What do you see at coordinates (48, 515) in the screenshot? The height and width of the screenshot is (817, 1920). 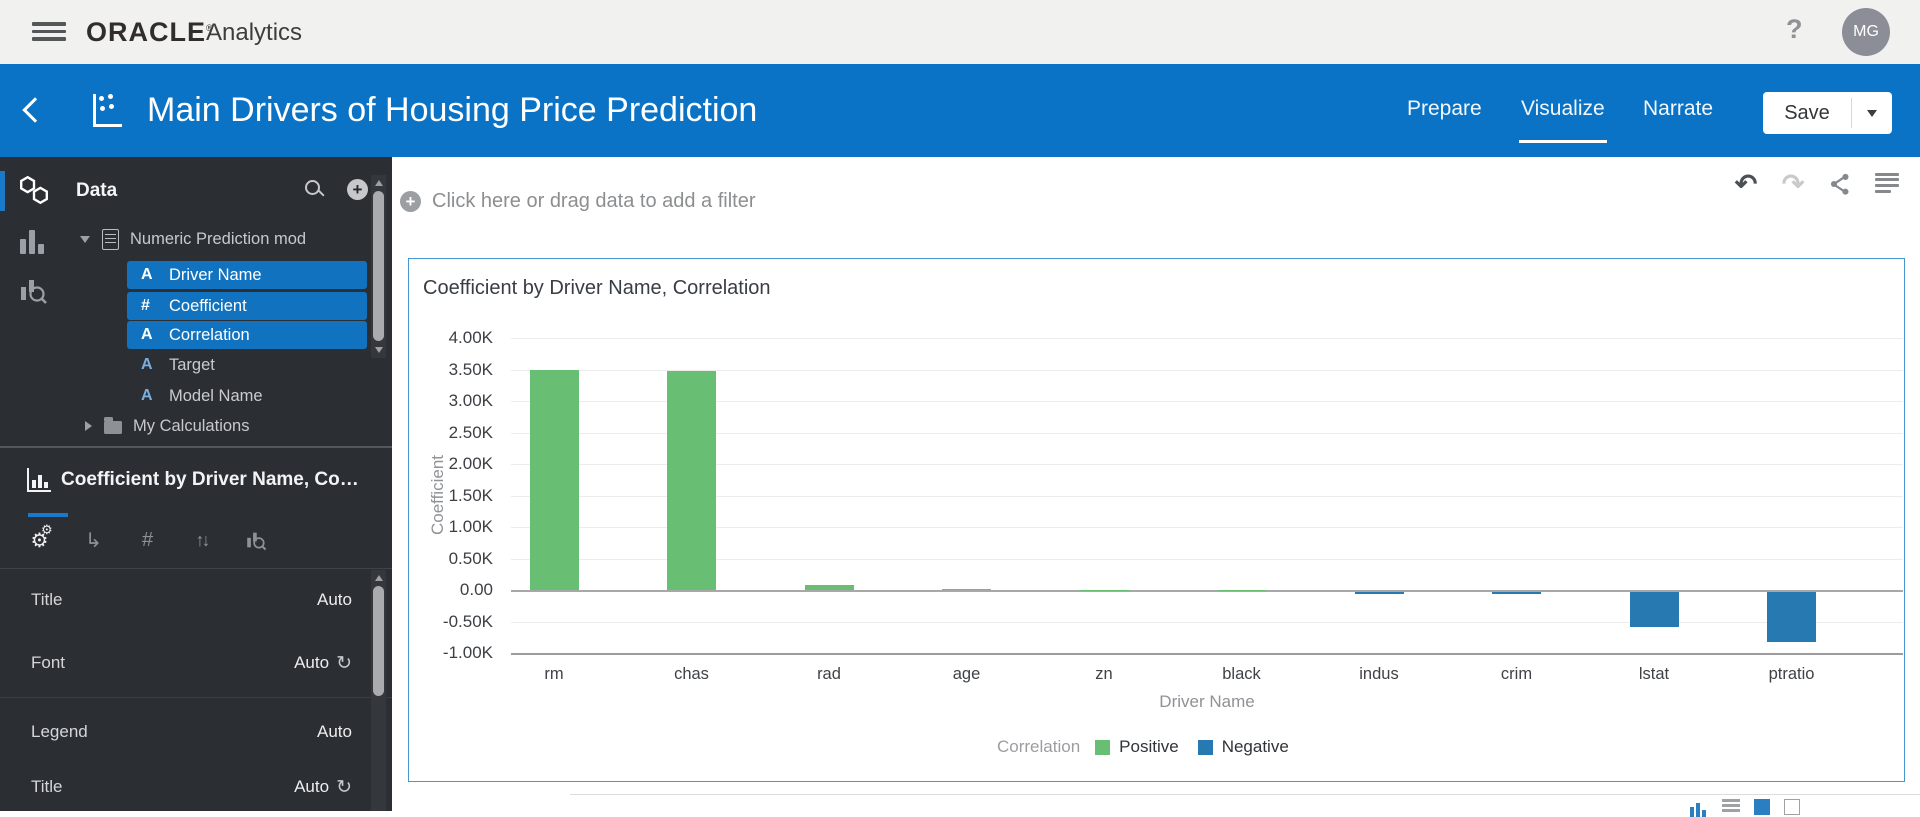 I see `active-tab-indicator` at bounding box center [48, 515].